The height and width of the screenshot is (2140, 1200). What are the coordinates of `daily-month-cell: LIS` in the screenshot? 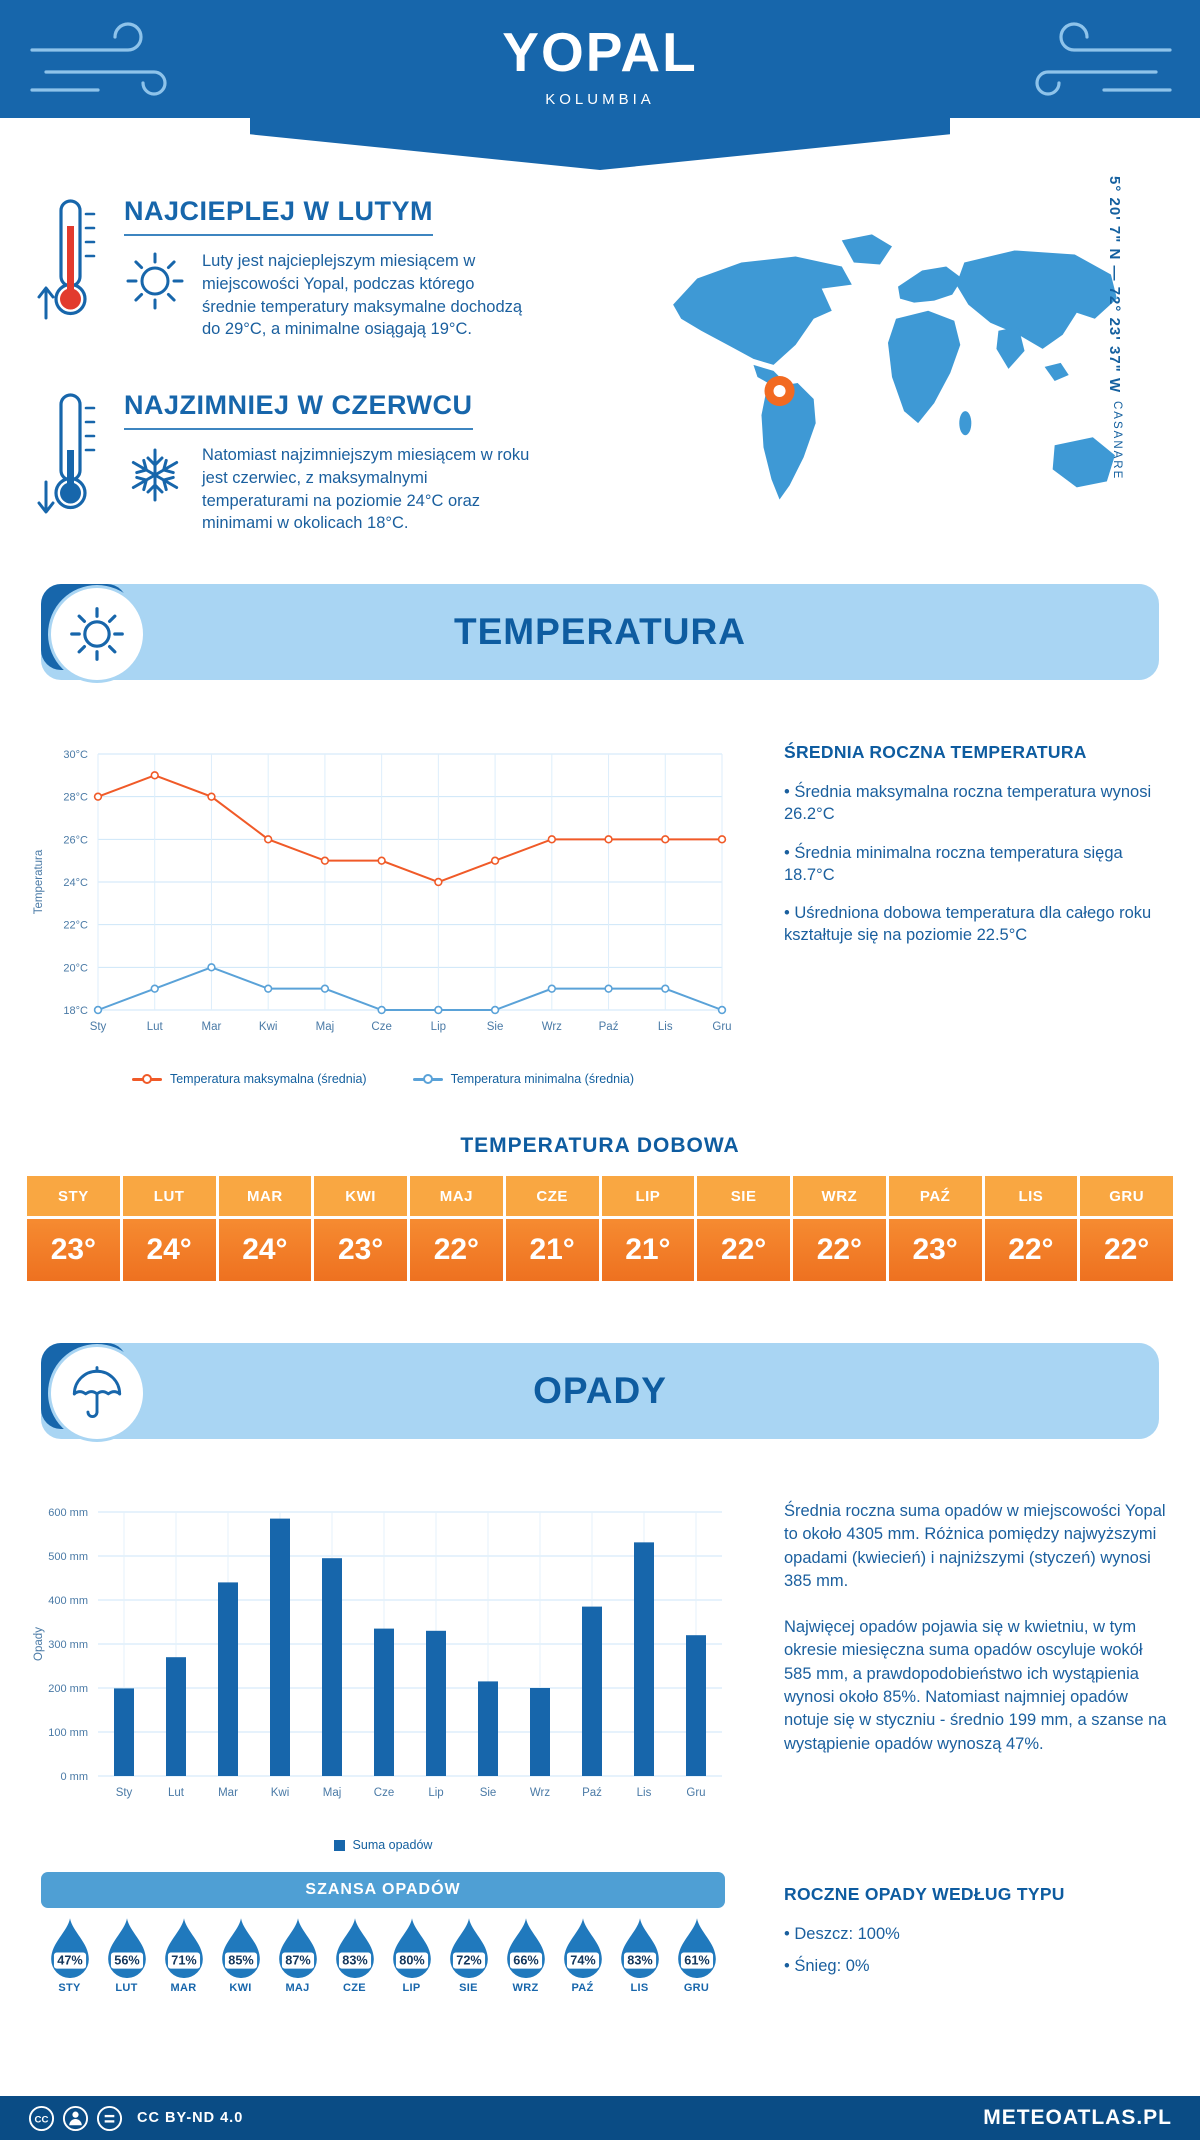 It's located at (1031, 1196).